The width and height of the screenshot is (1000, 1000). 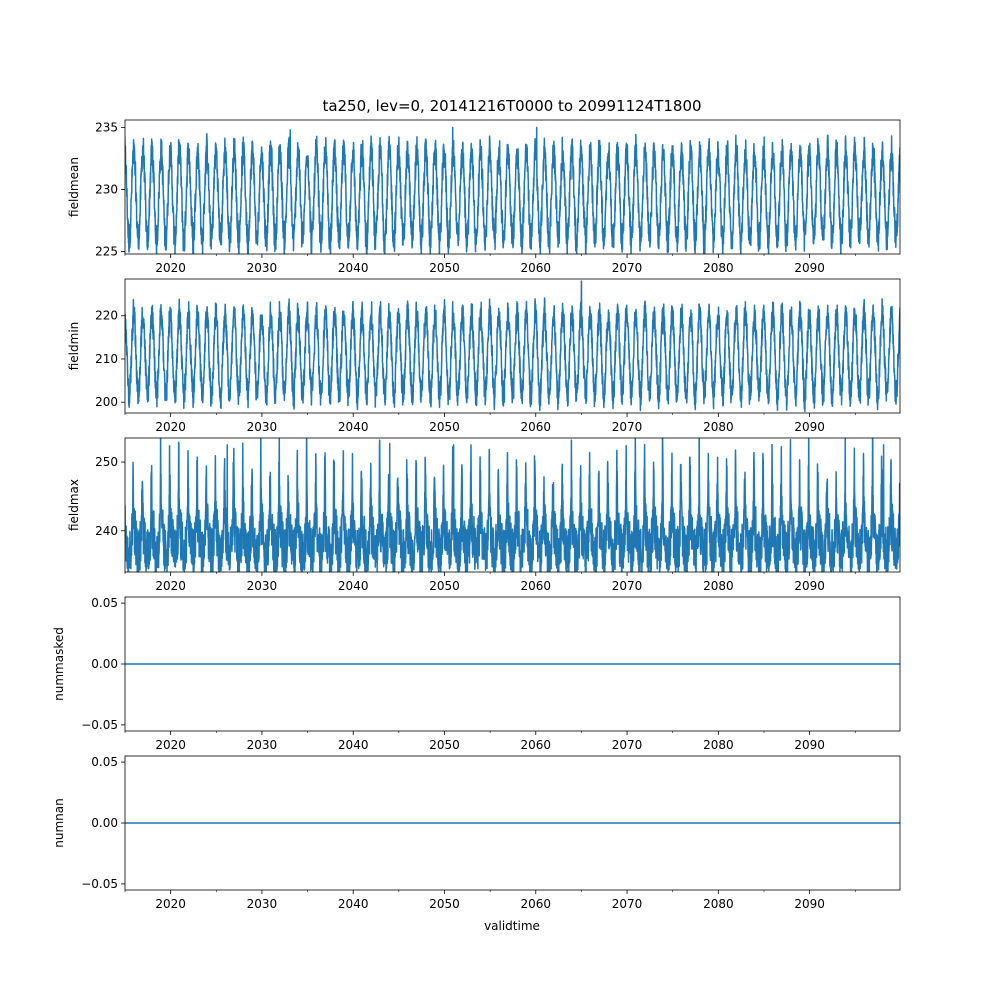 I want to click on y-tick-label-numnan: −0.05, so click(x=99, y=884).